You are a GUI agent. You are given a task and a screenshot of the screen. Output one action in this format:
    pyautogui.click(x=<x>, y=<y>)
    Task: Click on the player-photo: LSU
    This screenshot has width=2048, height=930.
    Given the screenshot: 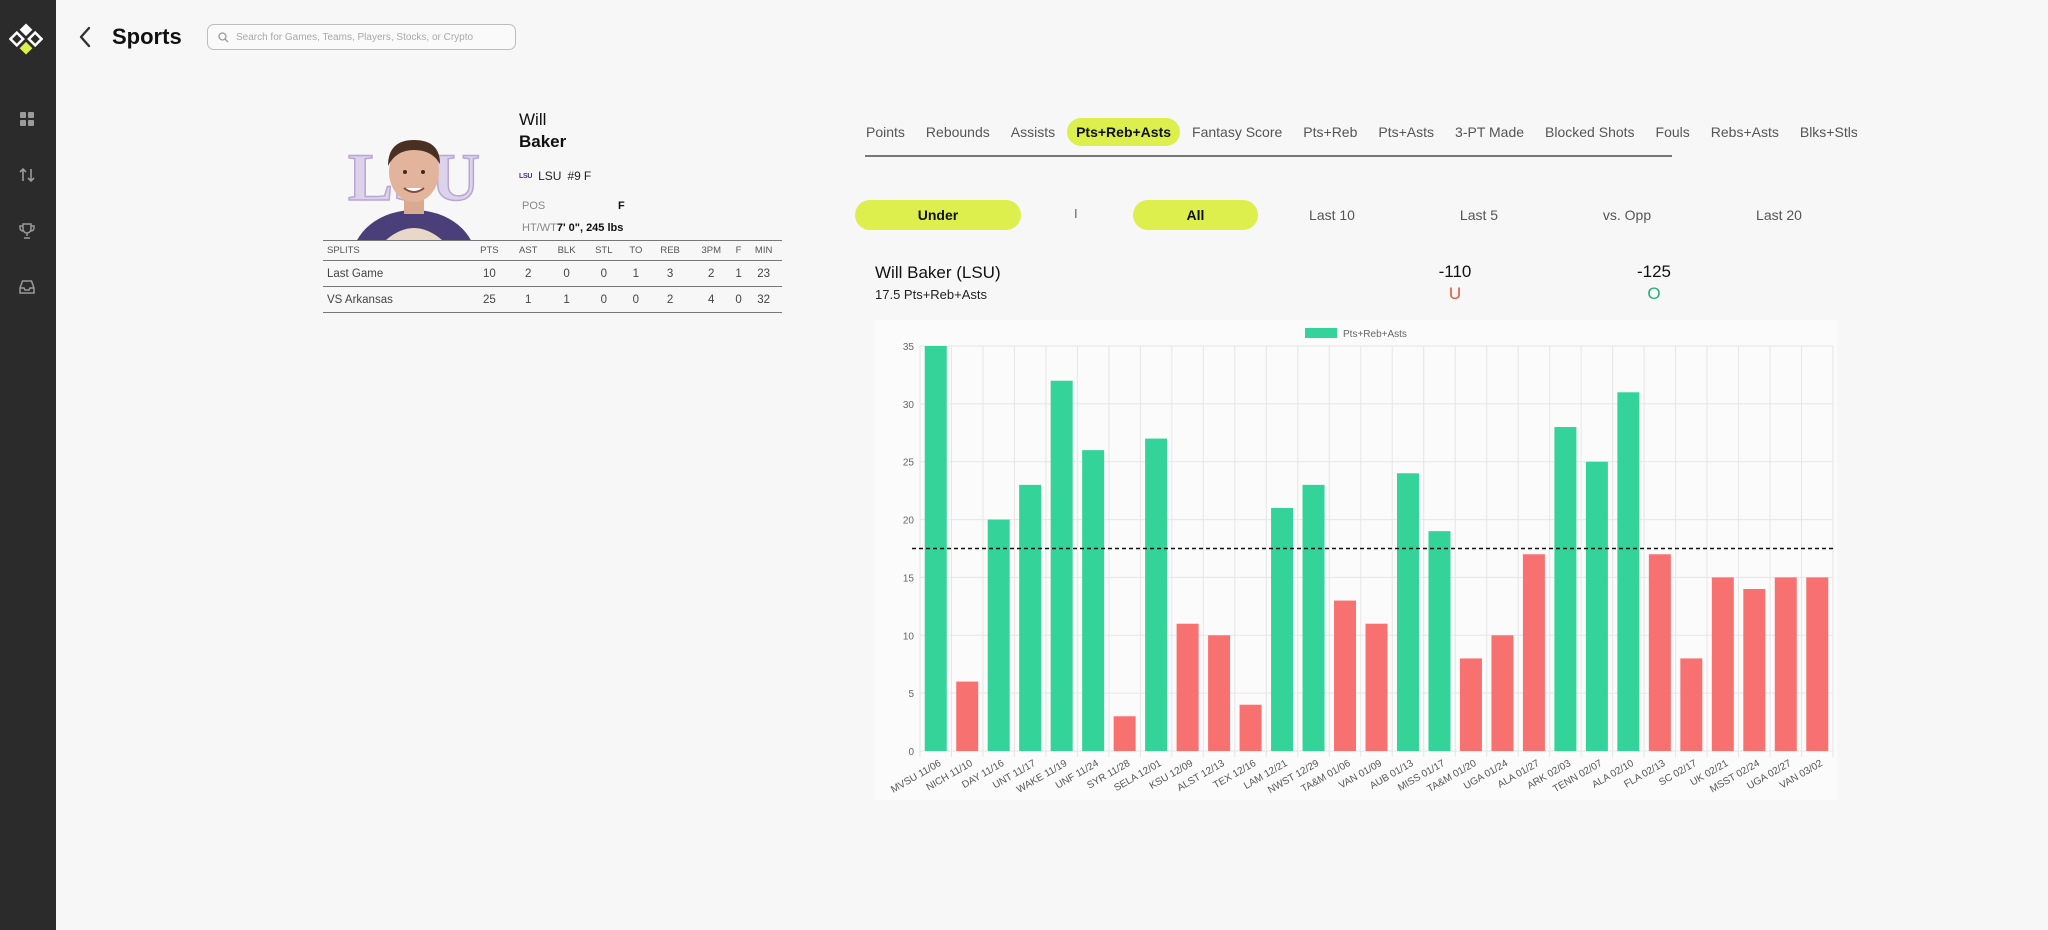 What is the action you would take?
    pyautogui.click(x=414, y=184)
    